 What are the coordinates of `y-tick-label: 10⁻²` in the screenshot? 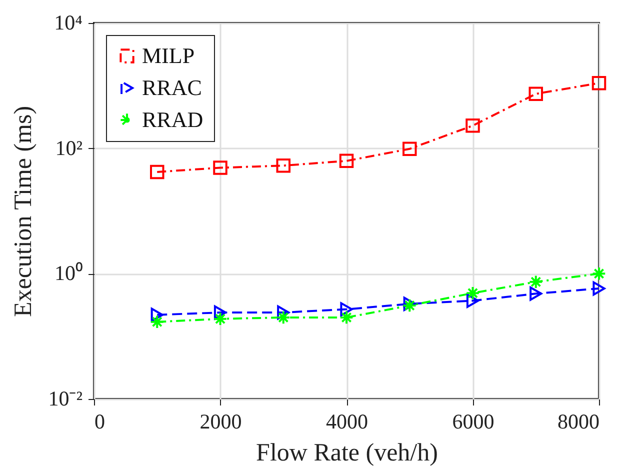 It's located at (65, 398).